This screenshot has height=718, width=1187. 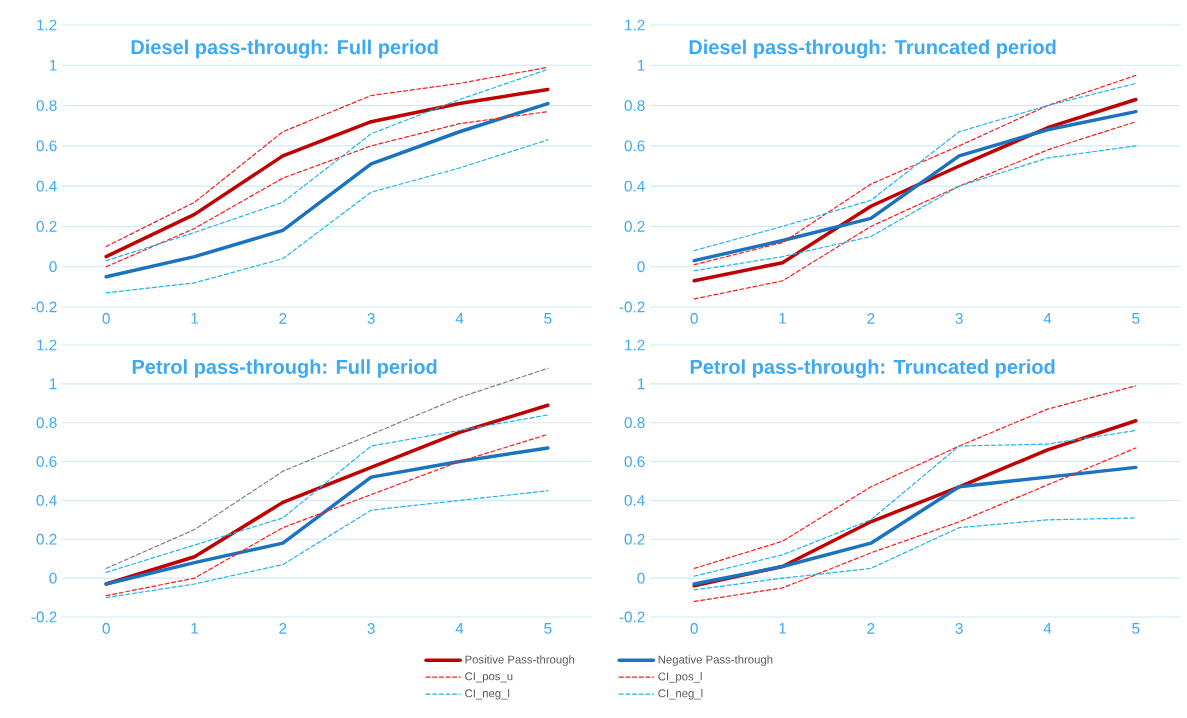 I want to click on text: Petrol pass-through: Truncated period, so click(x=872, y=368).